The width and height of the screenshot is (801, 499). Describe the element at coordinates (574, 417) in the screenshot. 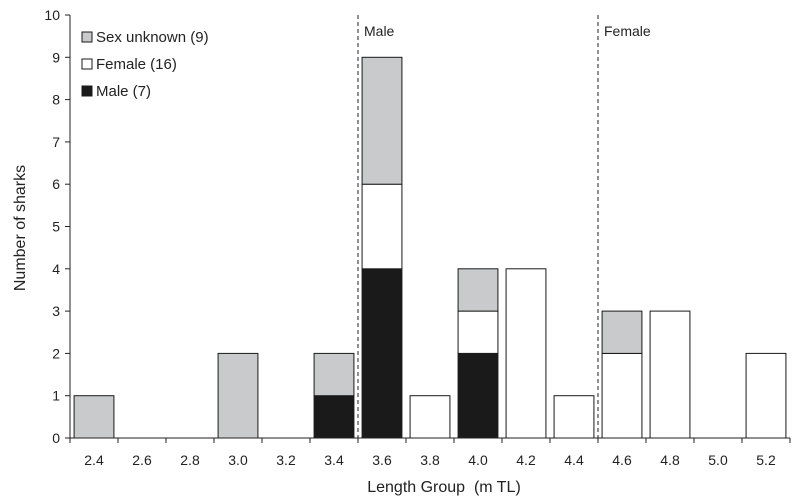

I see `bar-segment-4.4-s1` at that location.